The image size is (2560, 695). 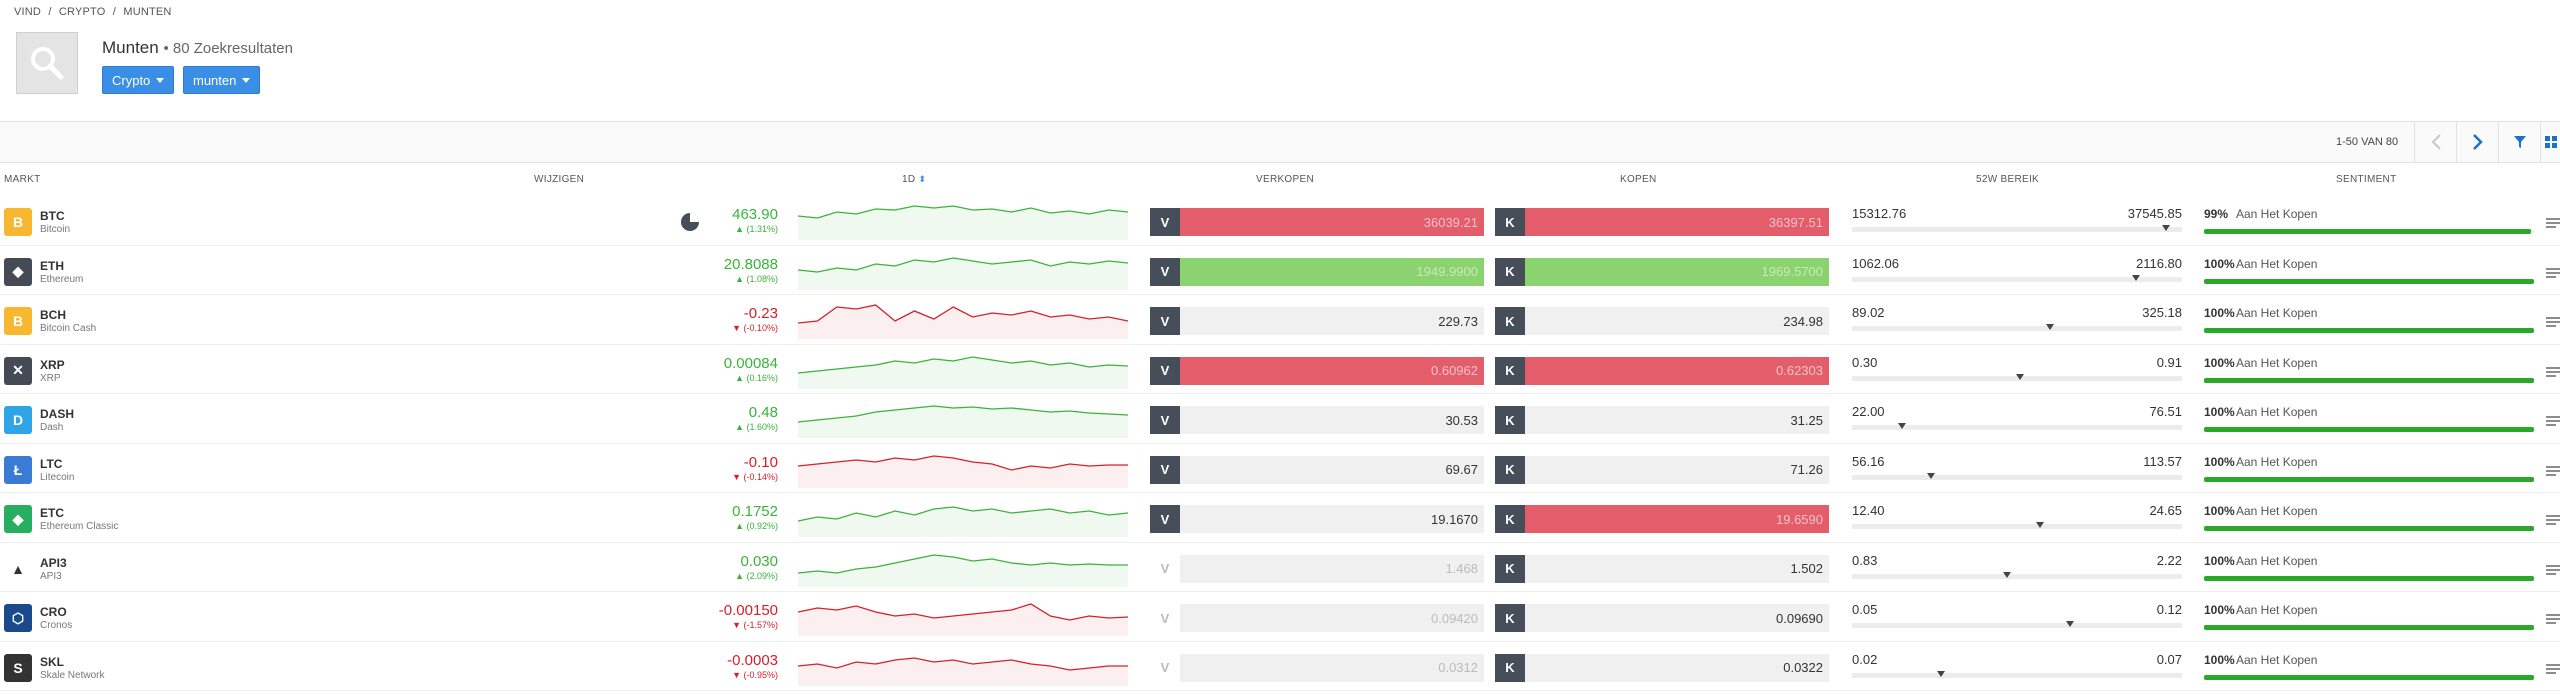 What do you see at coordinates (1677, 519) in the screenshot?
I see `buy-price-button: 19.6590` at bounding box center [1677, 519].